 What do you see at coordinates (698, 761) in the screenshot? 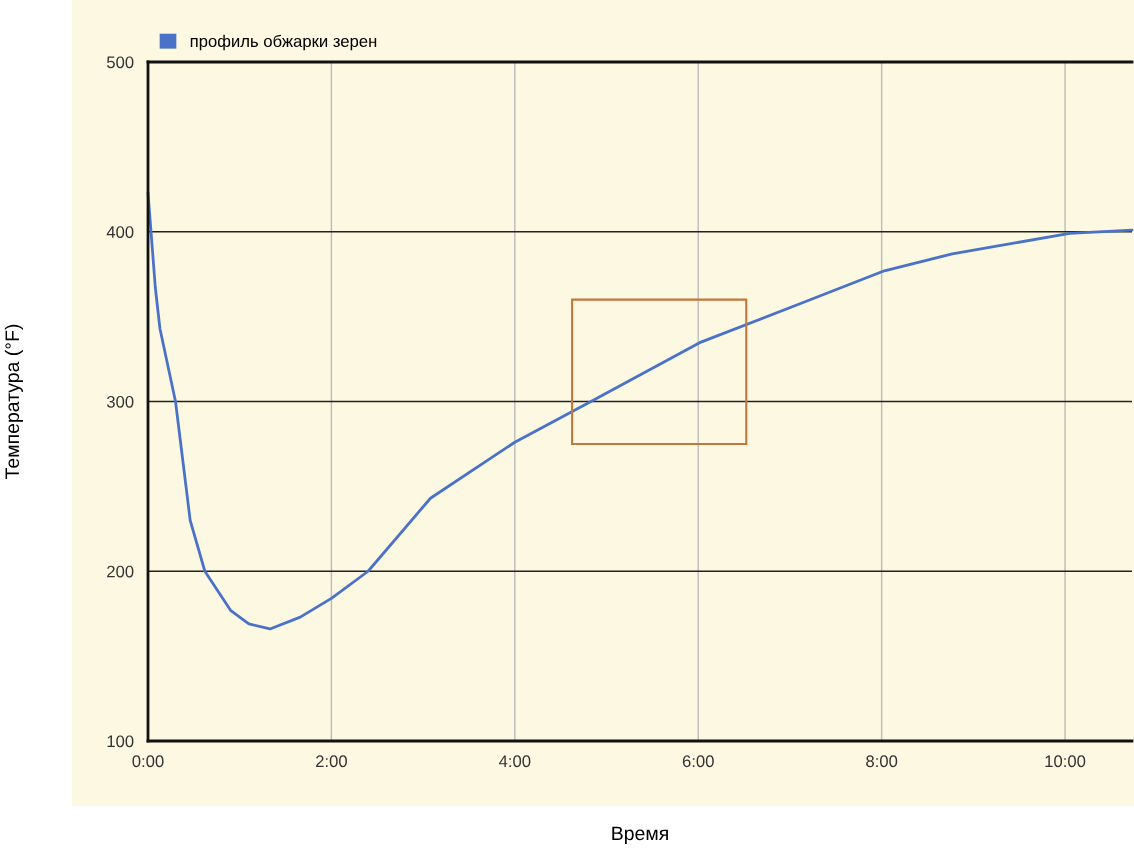
I see `x-tick-label: 6:00` at bounding box center [698, 761].